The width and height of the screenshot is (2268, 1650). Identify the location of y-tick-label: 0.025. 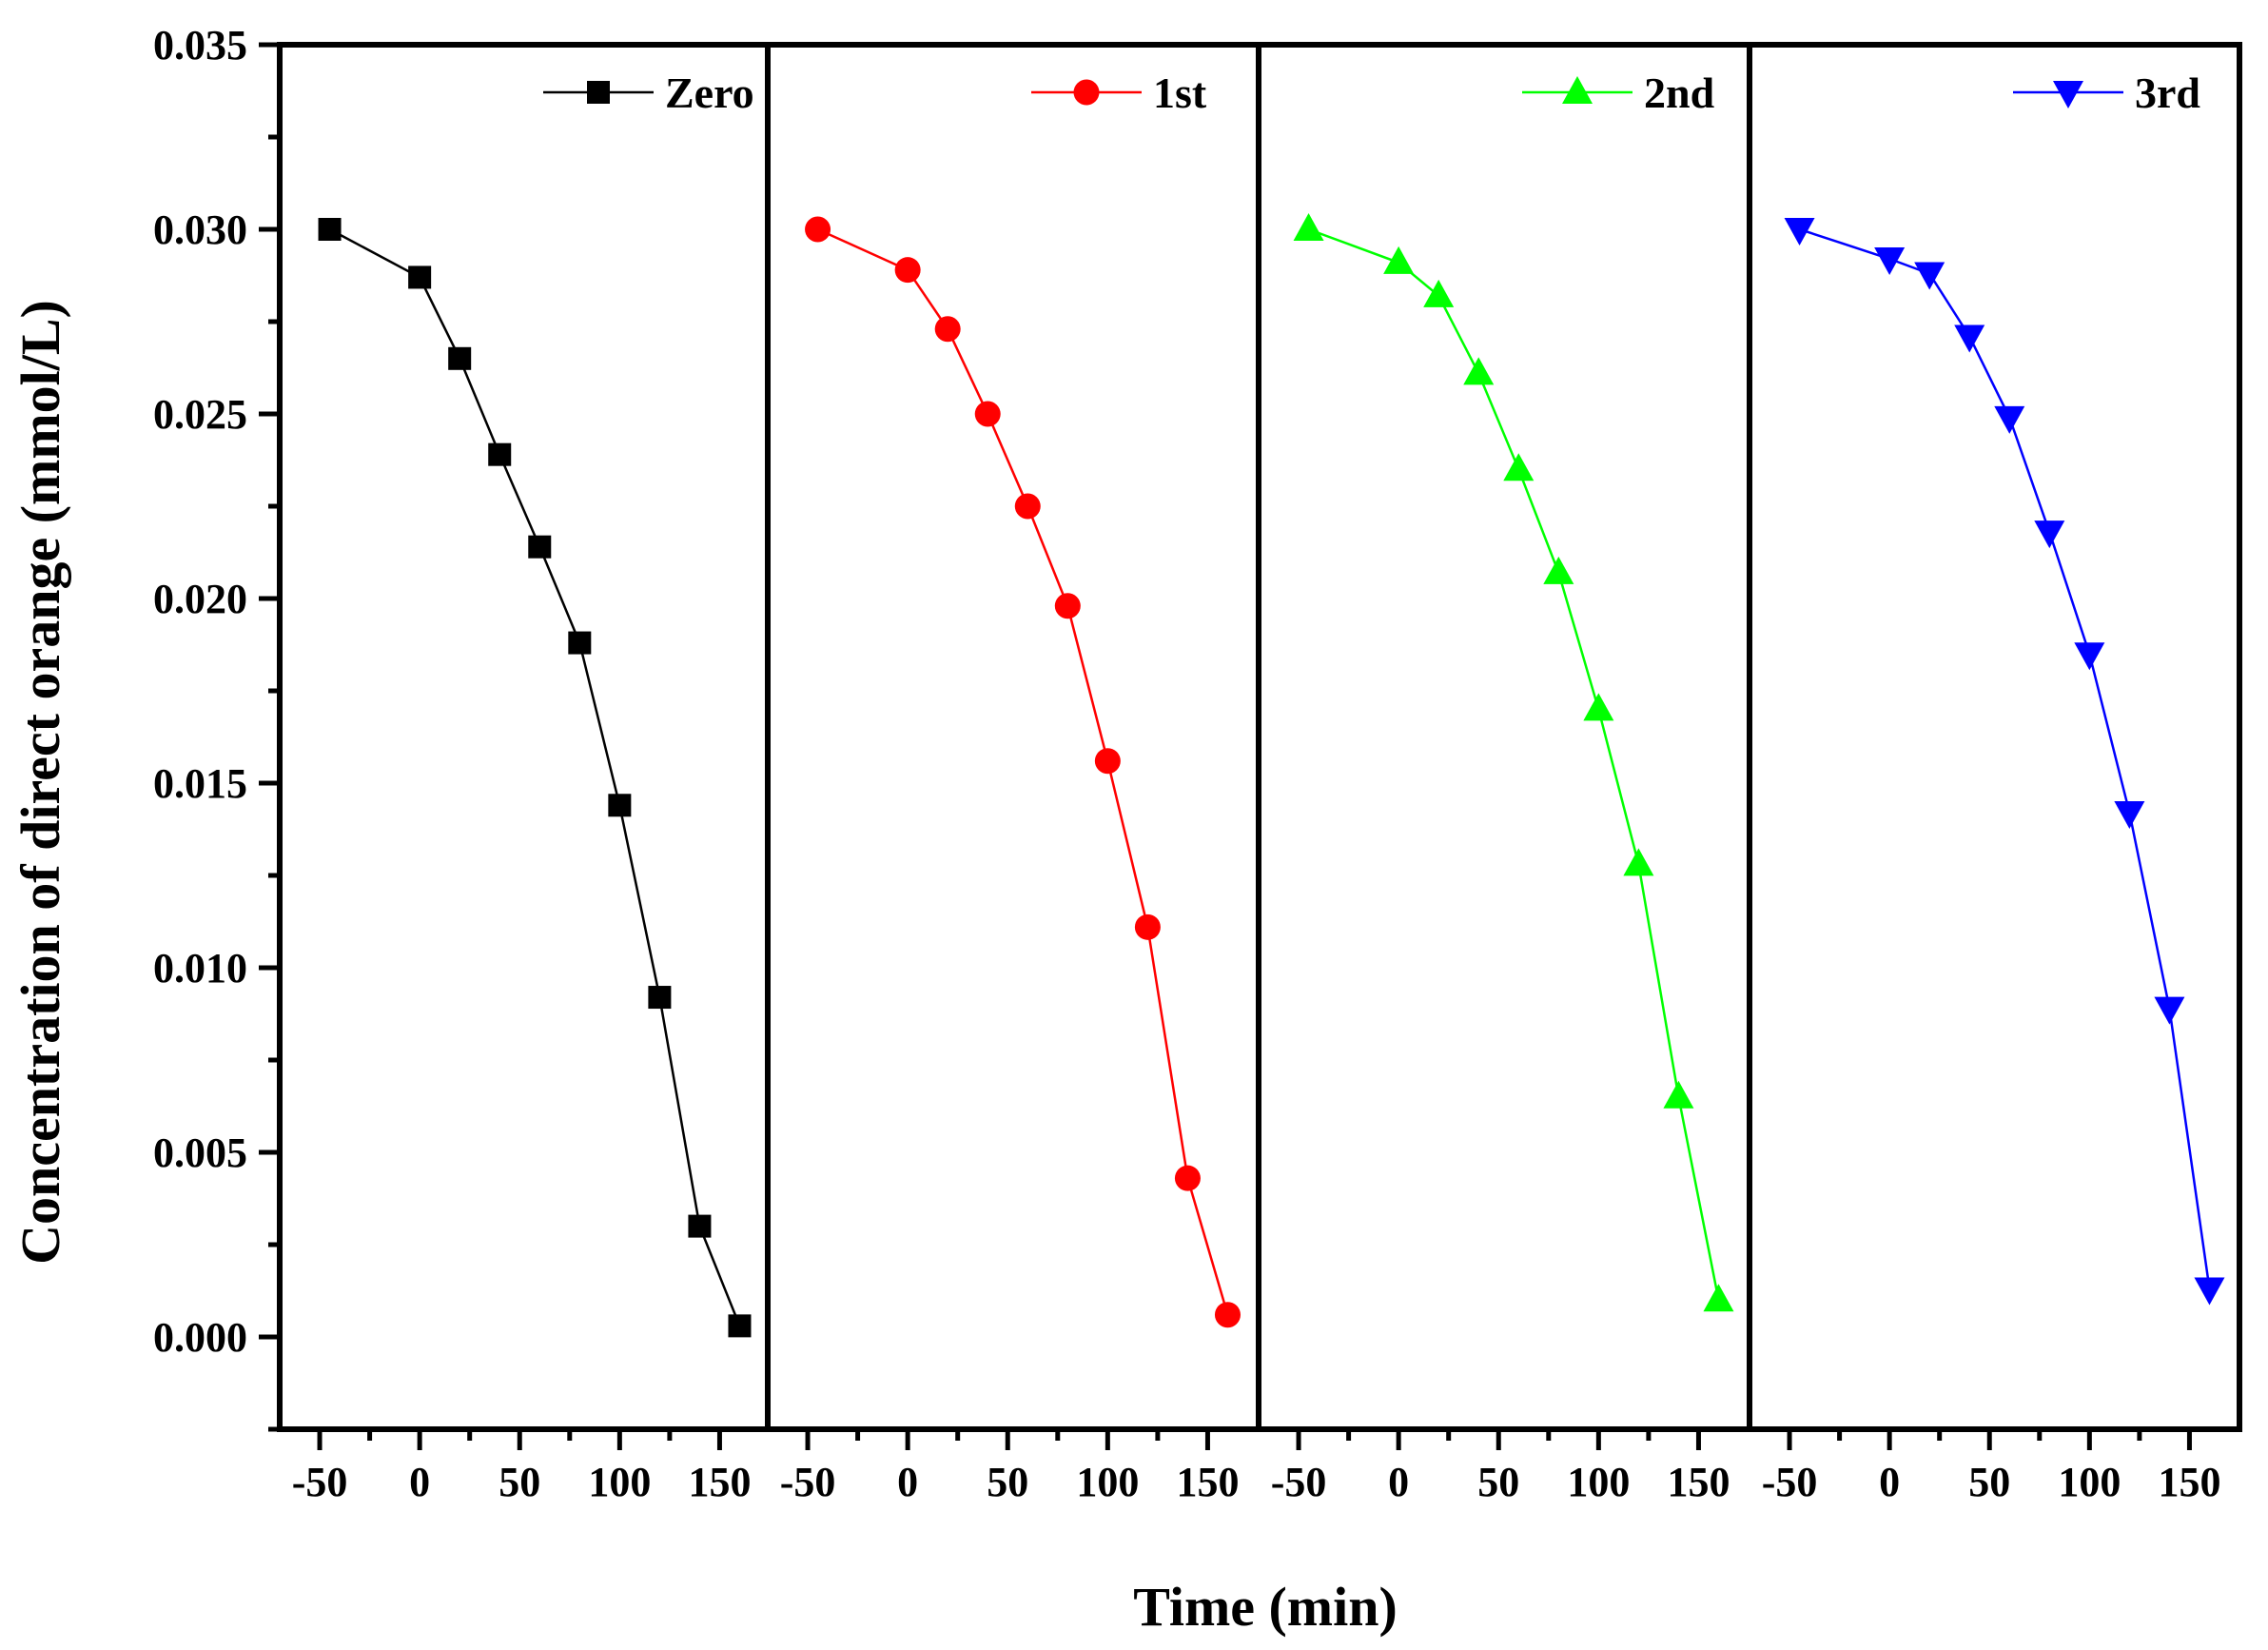
(200, 415).